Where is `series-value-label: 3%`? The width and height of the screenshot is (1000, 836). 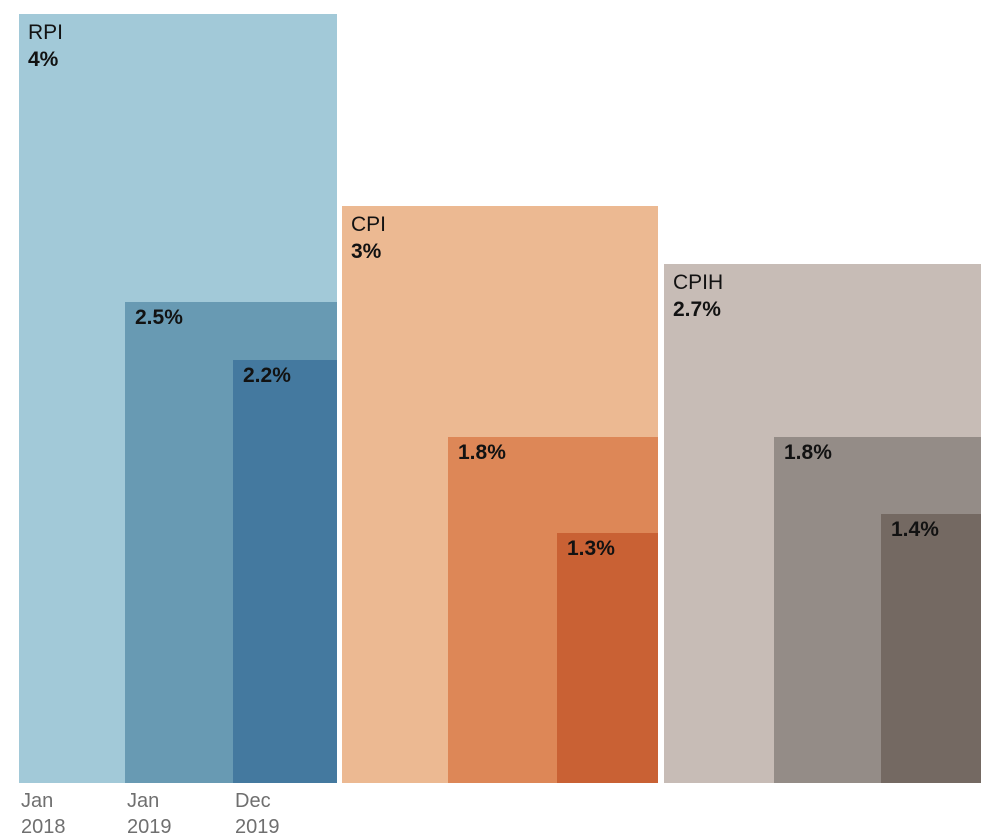
series-value-label: 3% is located at coordinates (366, 251).